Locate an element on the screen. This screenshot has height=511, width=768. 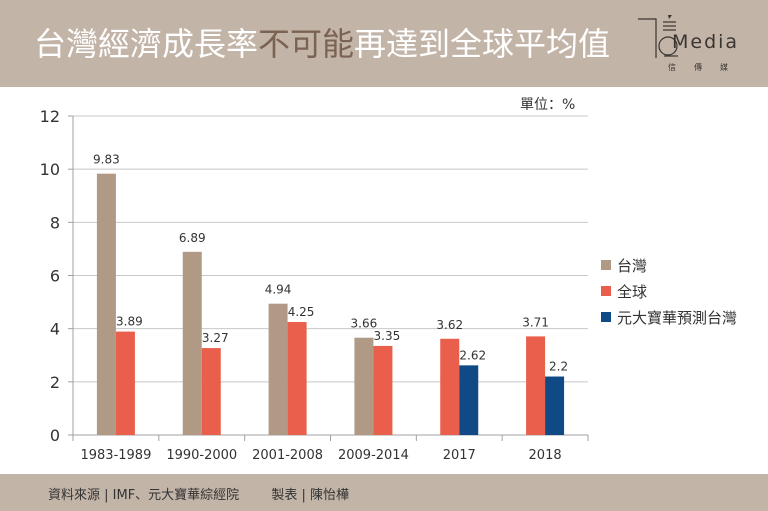
title-highlight: 不可能 is located at coordinates (306, 44).